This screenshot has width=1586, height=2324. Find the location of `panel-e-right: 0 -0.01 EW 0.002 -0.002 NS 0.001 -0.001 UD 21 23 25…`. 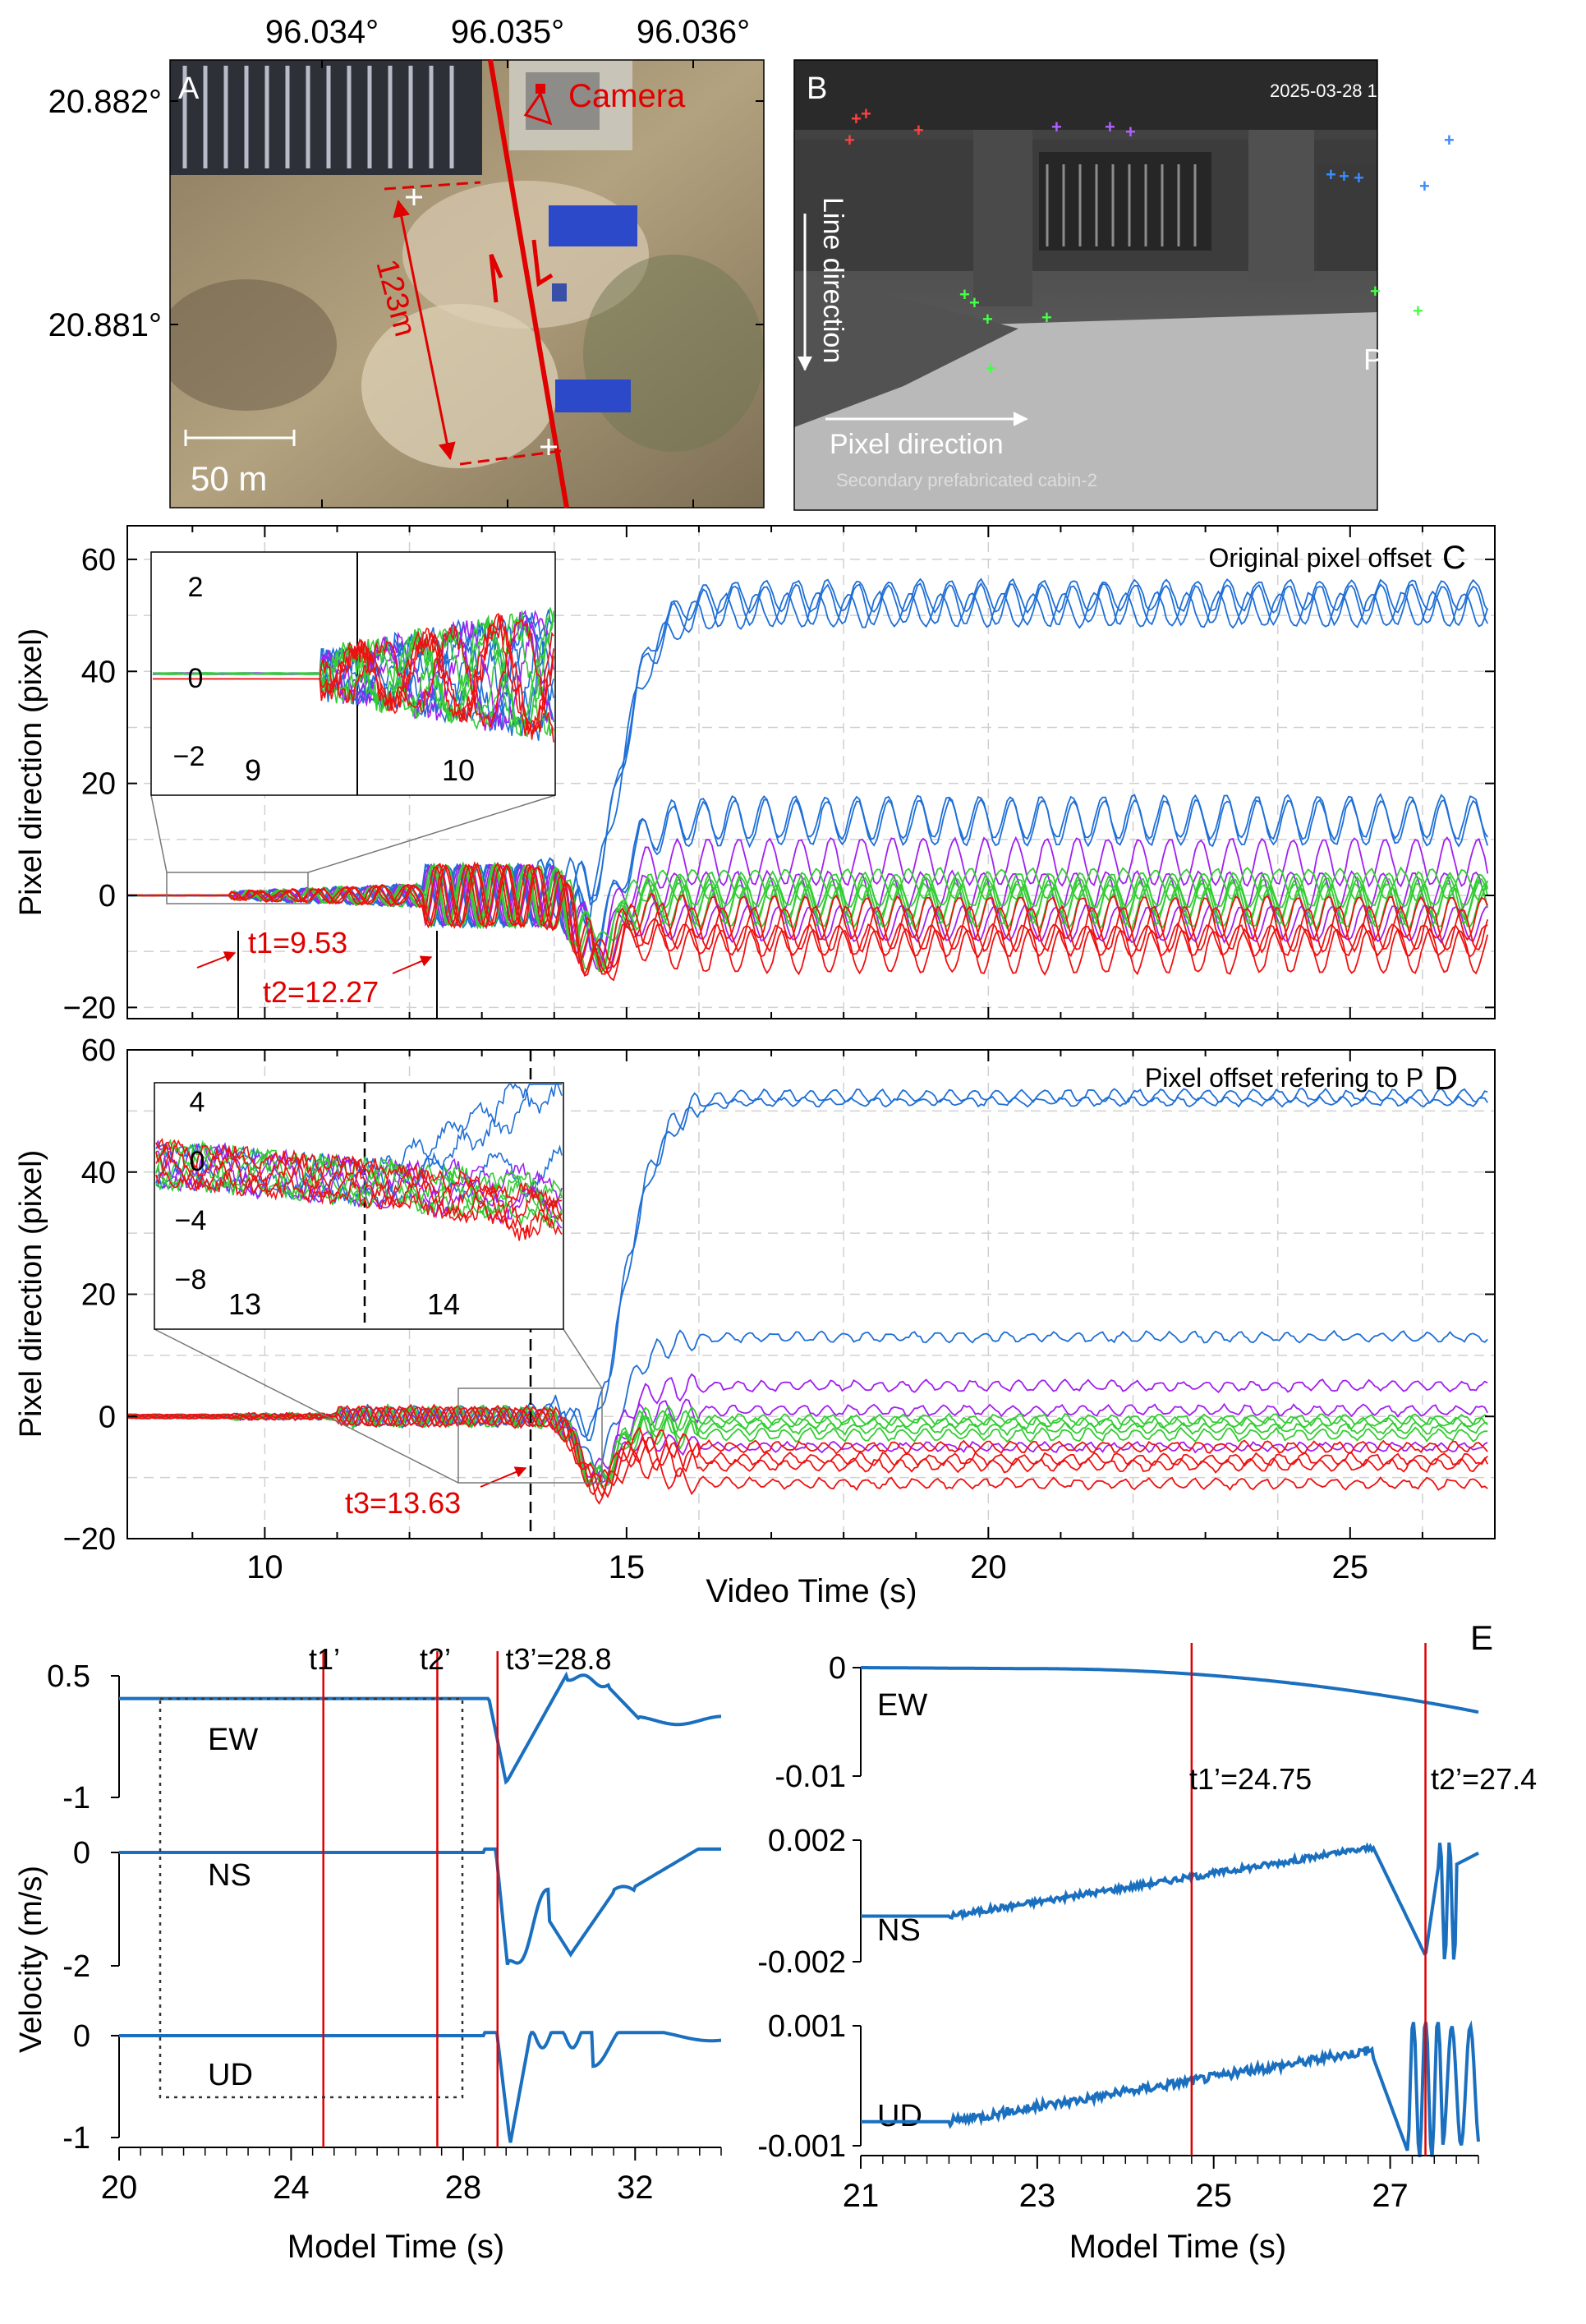

panel-e-right: 0 -0.01 EW 0.002 -0.002 NS 0.001 -0.001 UD 21 23 25… is located at coordinates (1147, 1941).